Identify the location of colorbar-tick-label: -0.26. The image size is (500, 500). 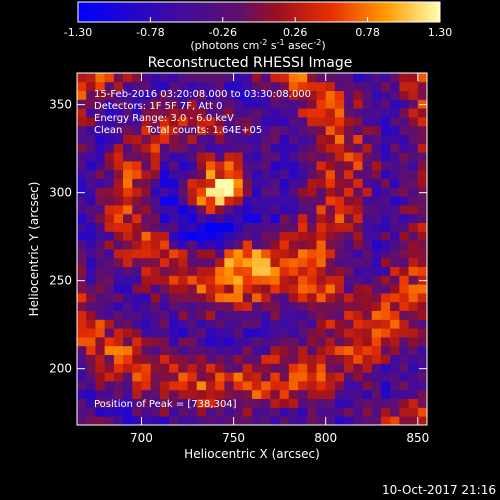
(223, 32).